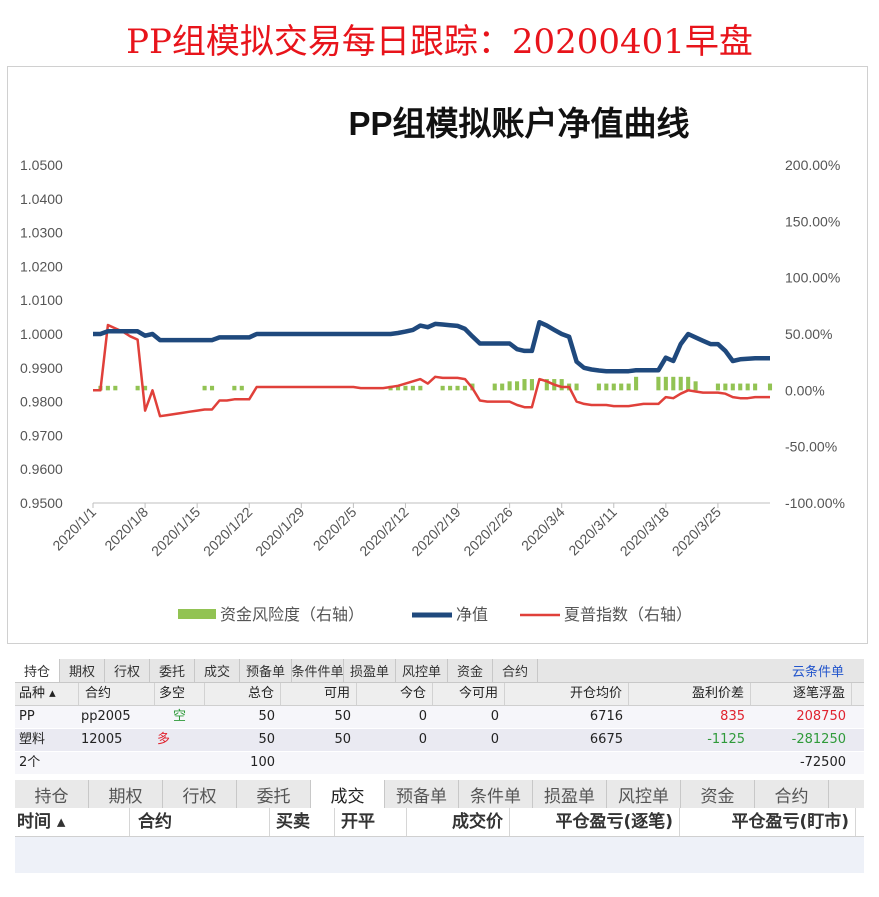 The image size is (879, 897). I want to click on x-tick-label: 2020/2/19, so click(436, 532).